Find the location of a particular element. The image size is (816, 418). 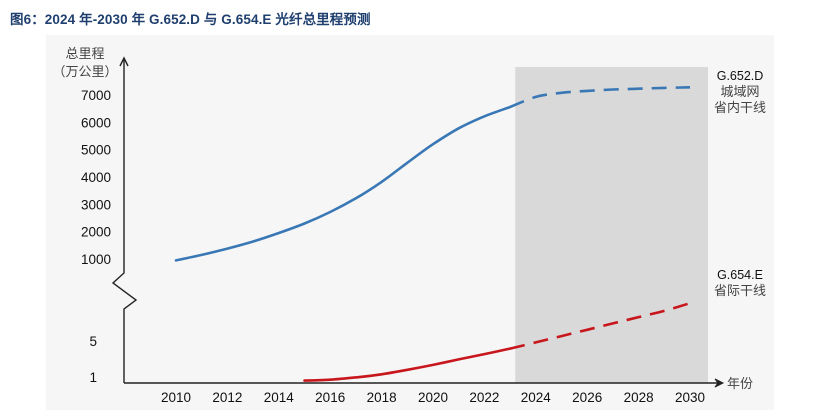

y-axis-title-line2: （万公里） is located at coordinates (84, 72).